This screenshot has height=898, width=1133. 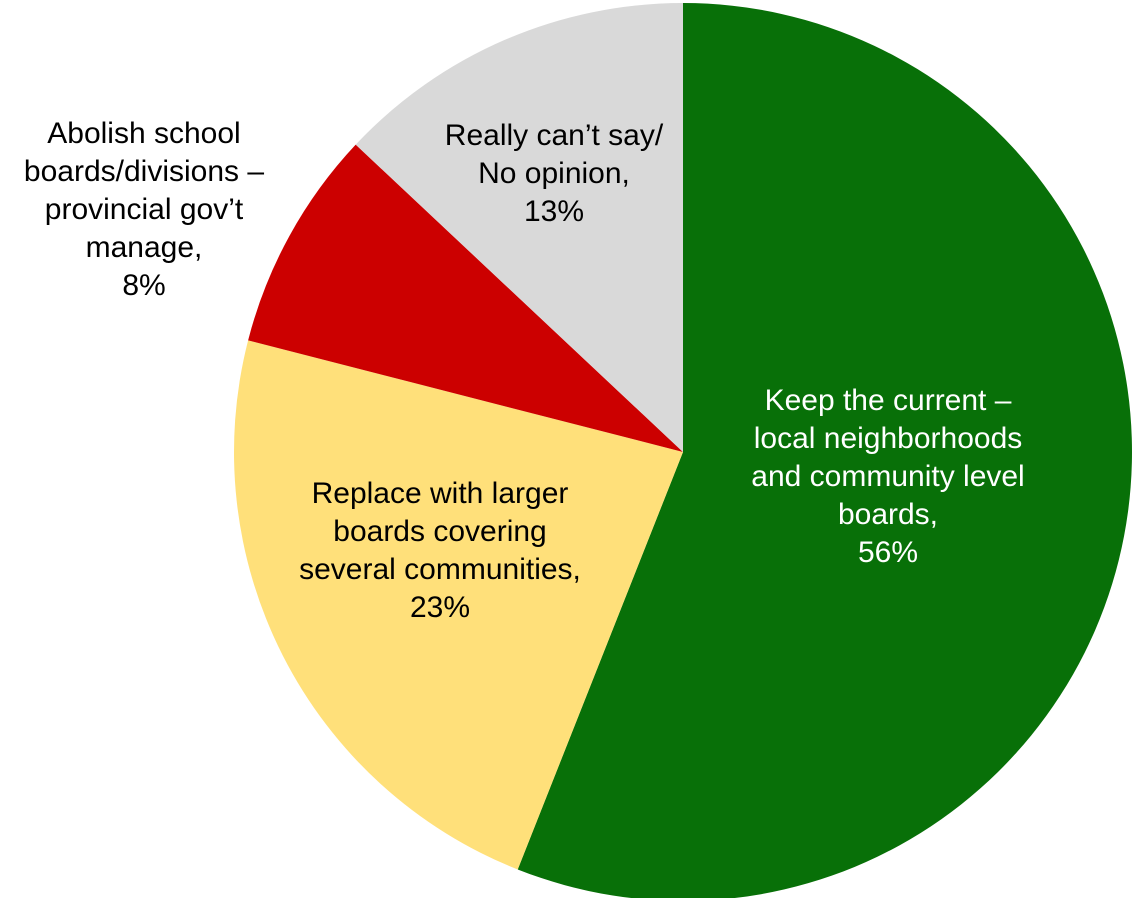 I want to click on slice-label-line: Abolish school, so click(x=143, y=133).